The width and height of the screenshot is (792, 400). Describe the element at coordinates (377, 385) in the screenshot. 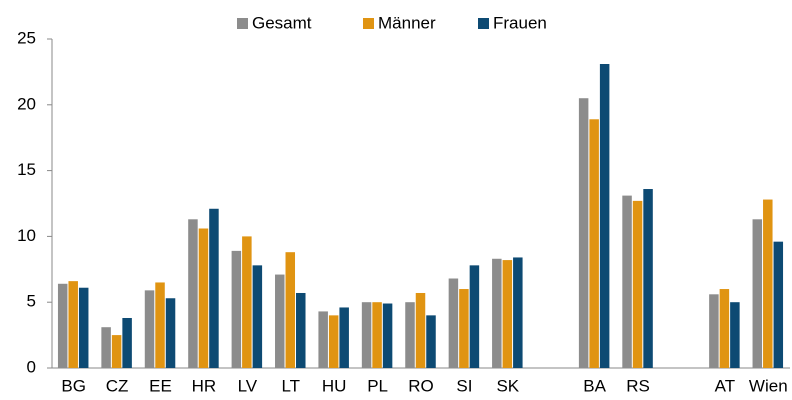

I see `x-tick-label: PL` at that location.